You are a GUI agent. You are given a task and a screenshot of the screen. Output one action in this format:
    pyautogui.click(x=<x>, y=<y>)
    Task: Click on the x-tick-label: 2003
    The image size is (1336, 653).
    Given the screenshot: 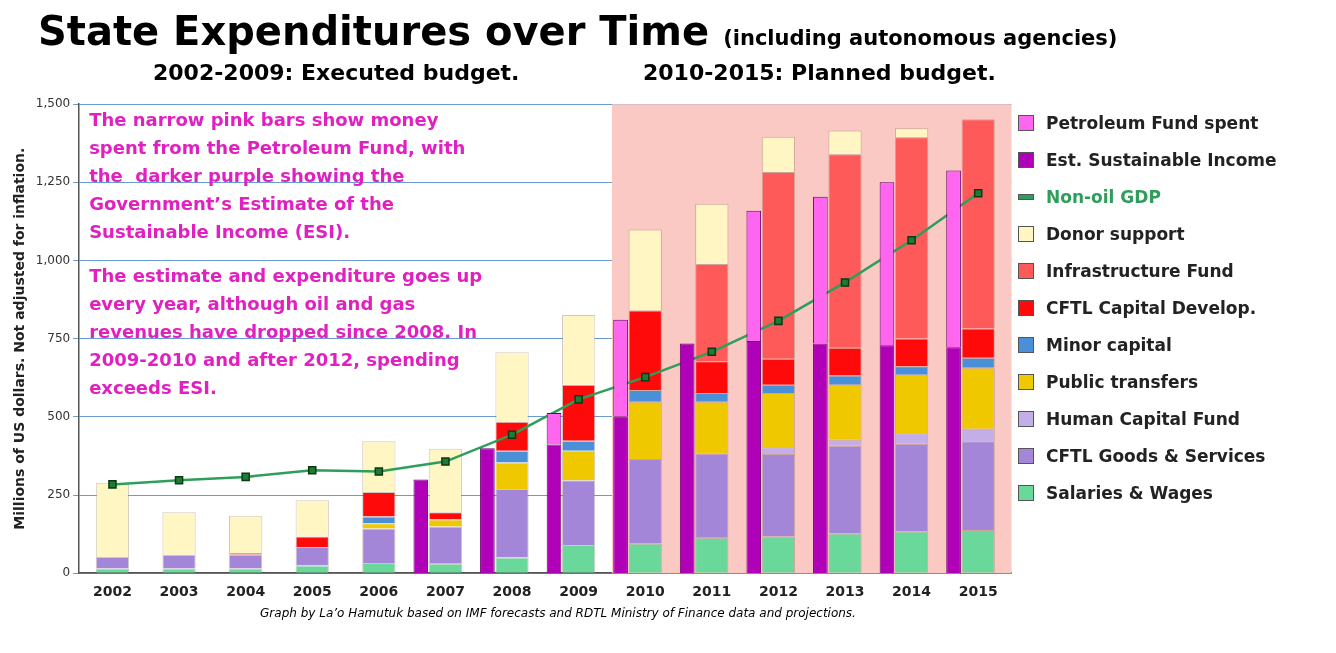 What is the action you would take?
    pyautogui.click(x=179, y=591)
    